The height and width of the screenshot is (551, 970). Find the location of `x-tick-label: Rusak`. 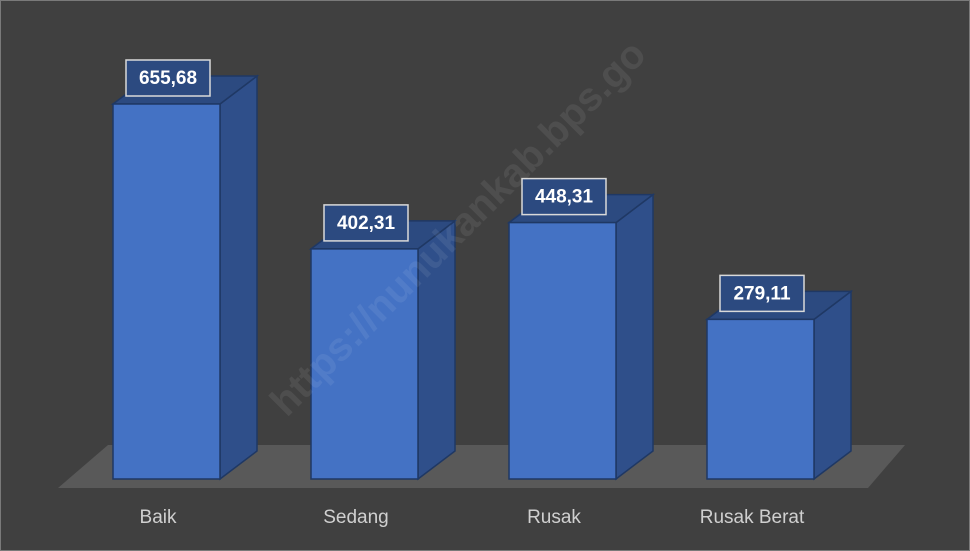

x-tick-label: Rusak is located at coordinates (554, 517).